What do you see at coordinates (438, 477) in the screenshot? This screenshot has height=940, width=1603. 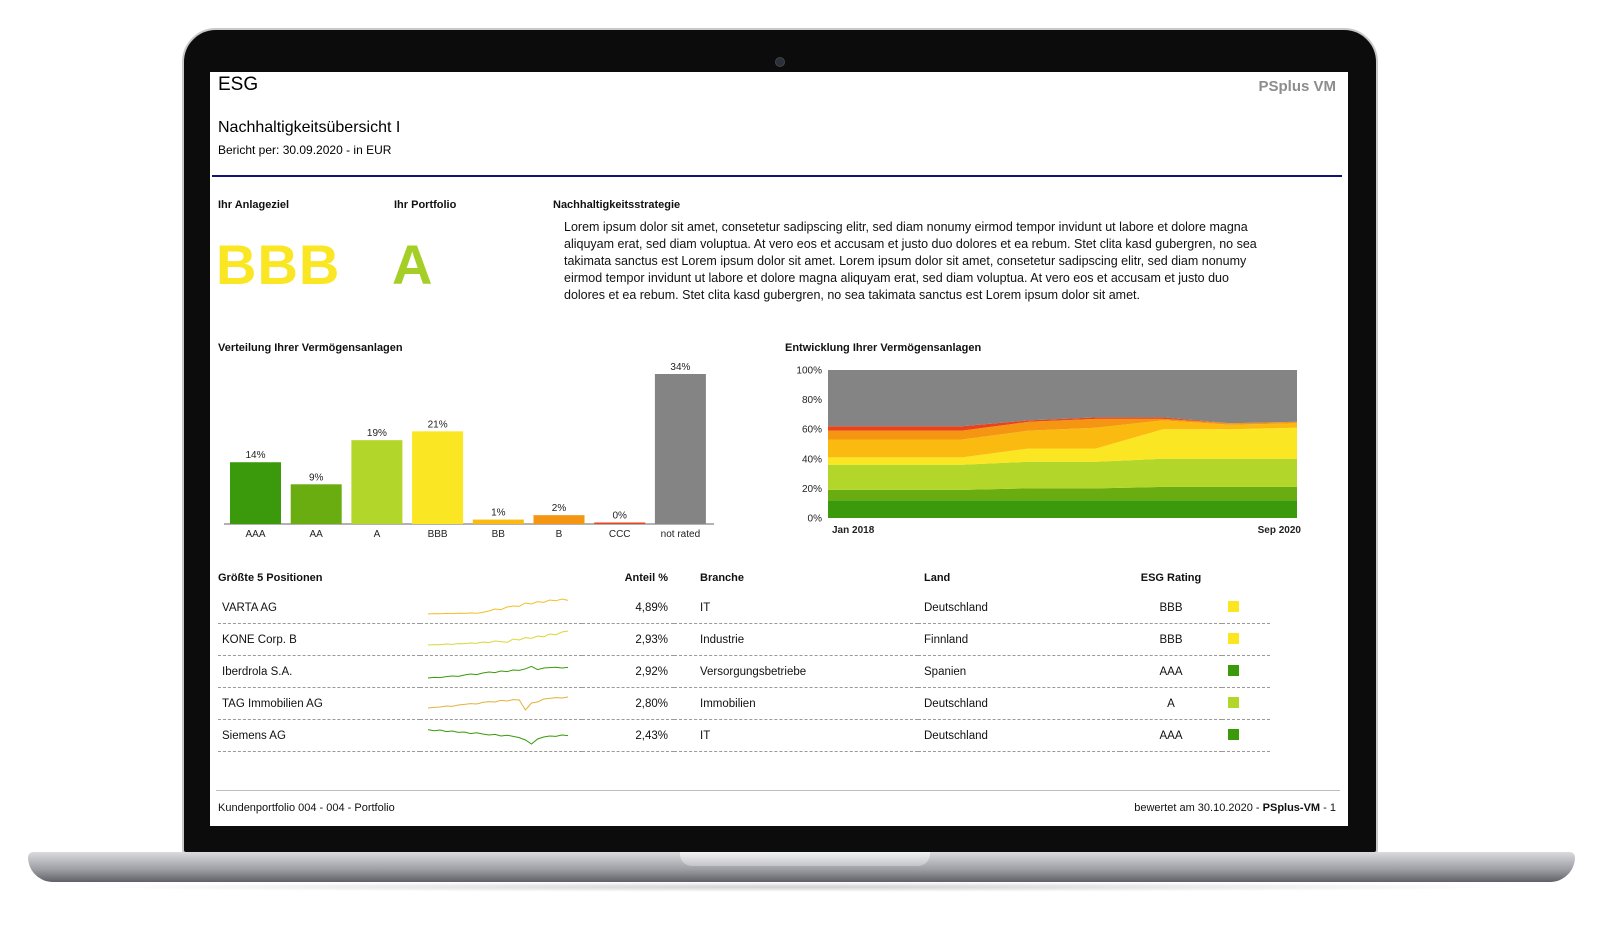 I see `bar-bbb` at bounding box center [438, 477].